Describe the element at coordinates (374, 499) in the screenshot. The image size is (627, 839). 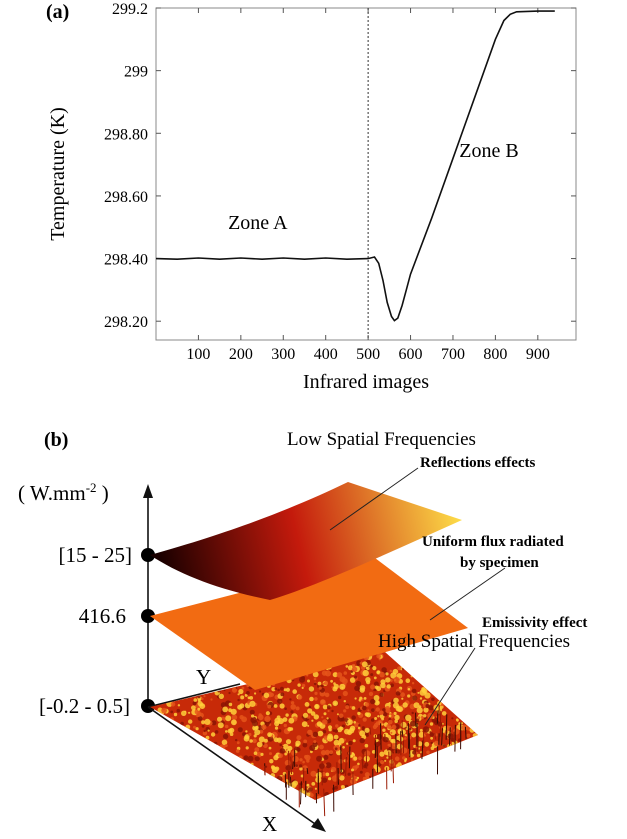
I see `reflection-leader-line` at that location.